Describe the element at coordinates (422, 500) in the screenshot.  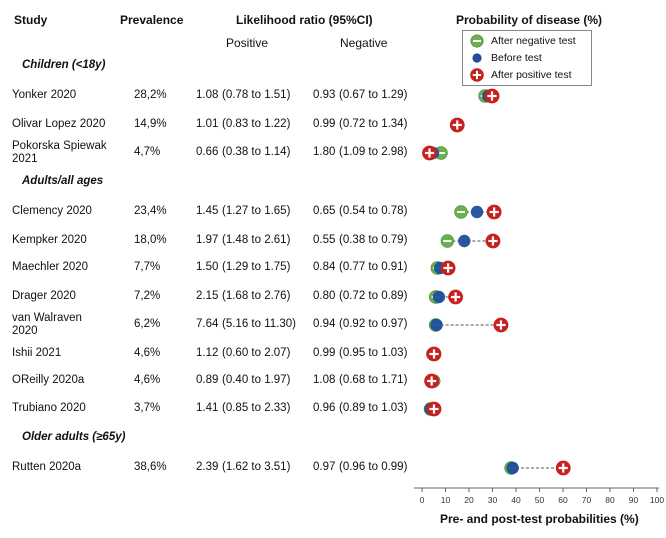
I see `x-tick-label: 0` at that location.